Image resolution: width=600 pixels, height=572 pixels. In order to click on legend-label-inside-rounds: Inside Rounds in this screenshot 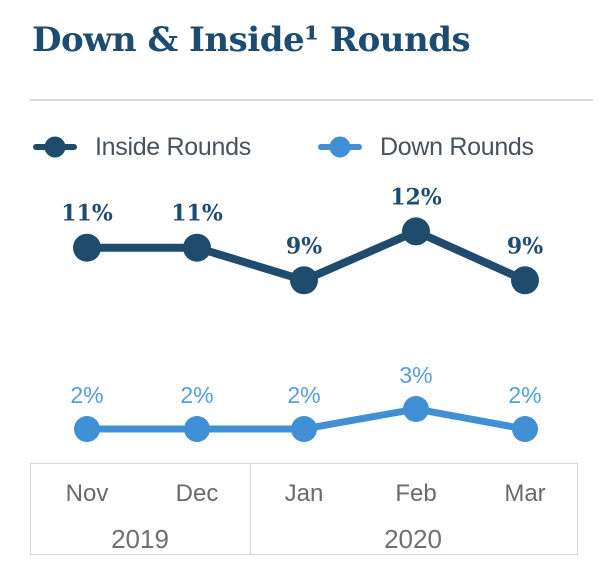, I will do `click(173, 146)`.